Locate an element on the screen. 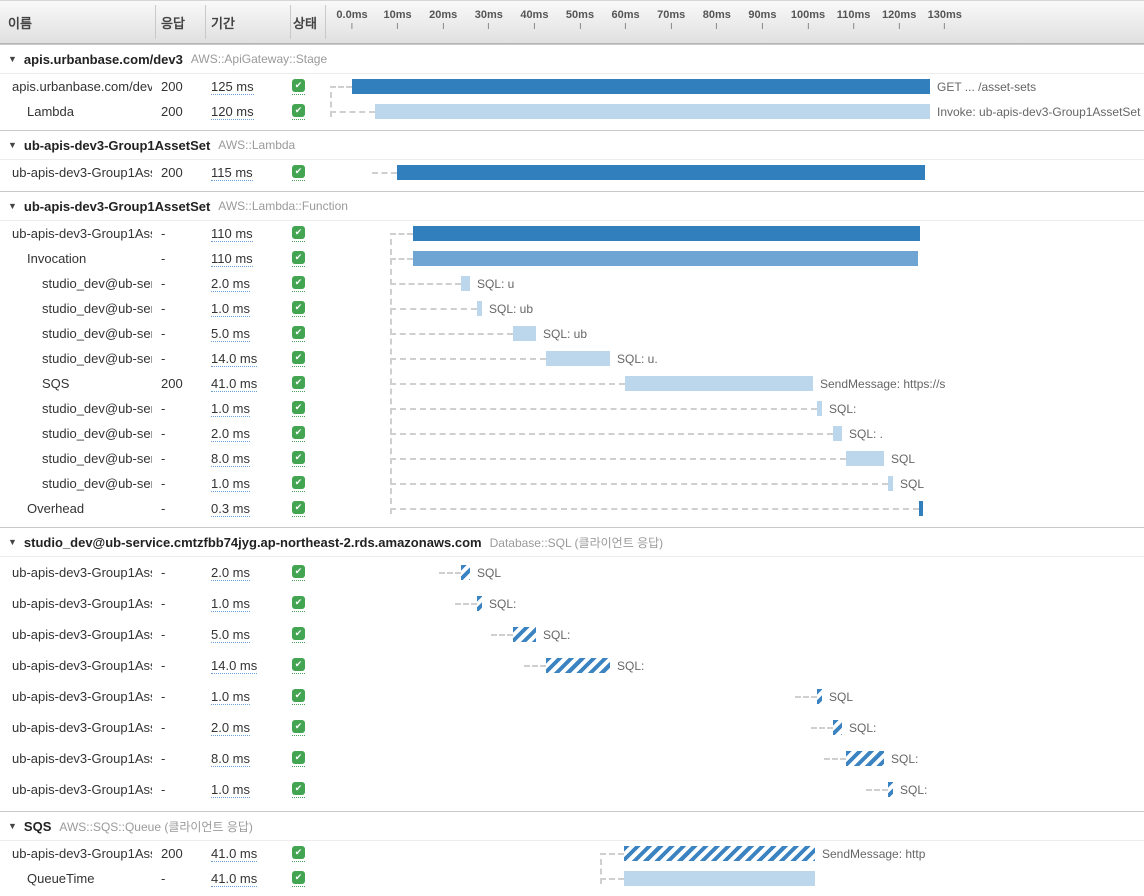  trace-row: QueueTime - 41.0 ms ✔ is located at coordinates (572, 878).